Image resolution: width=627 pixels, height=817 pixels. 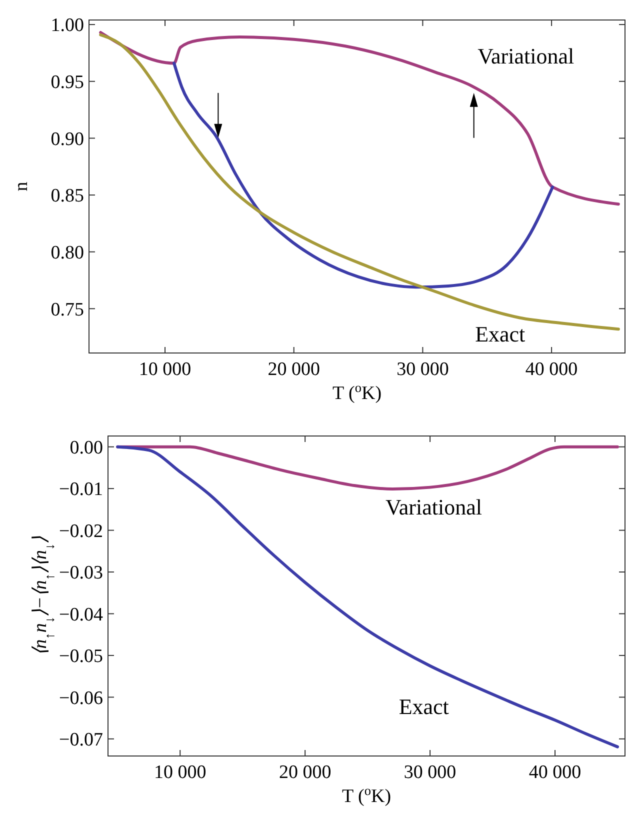 I want to click on y-tick-label: 0.90, so click(x=67, y=139).